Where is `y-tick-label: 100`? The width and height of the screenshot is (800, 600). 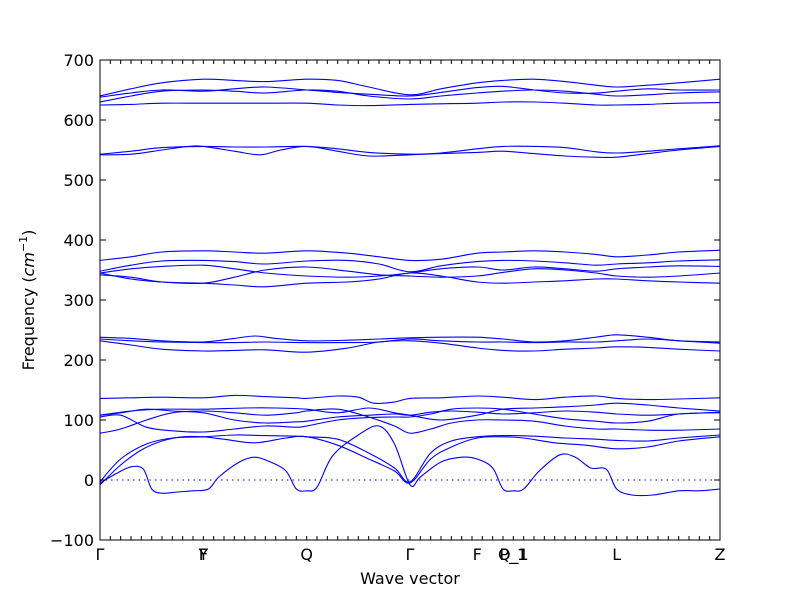
y-tick-label: 100 is located at coordinates (78, 420).